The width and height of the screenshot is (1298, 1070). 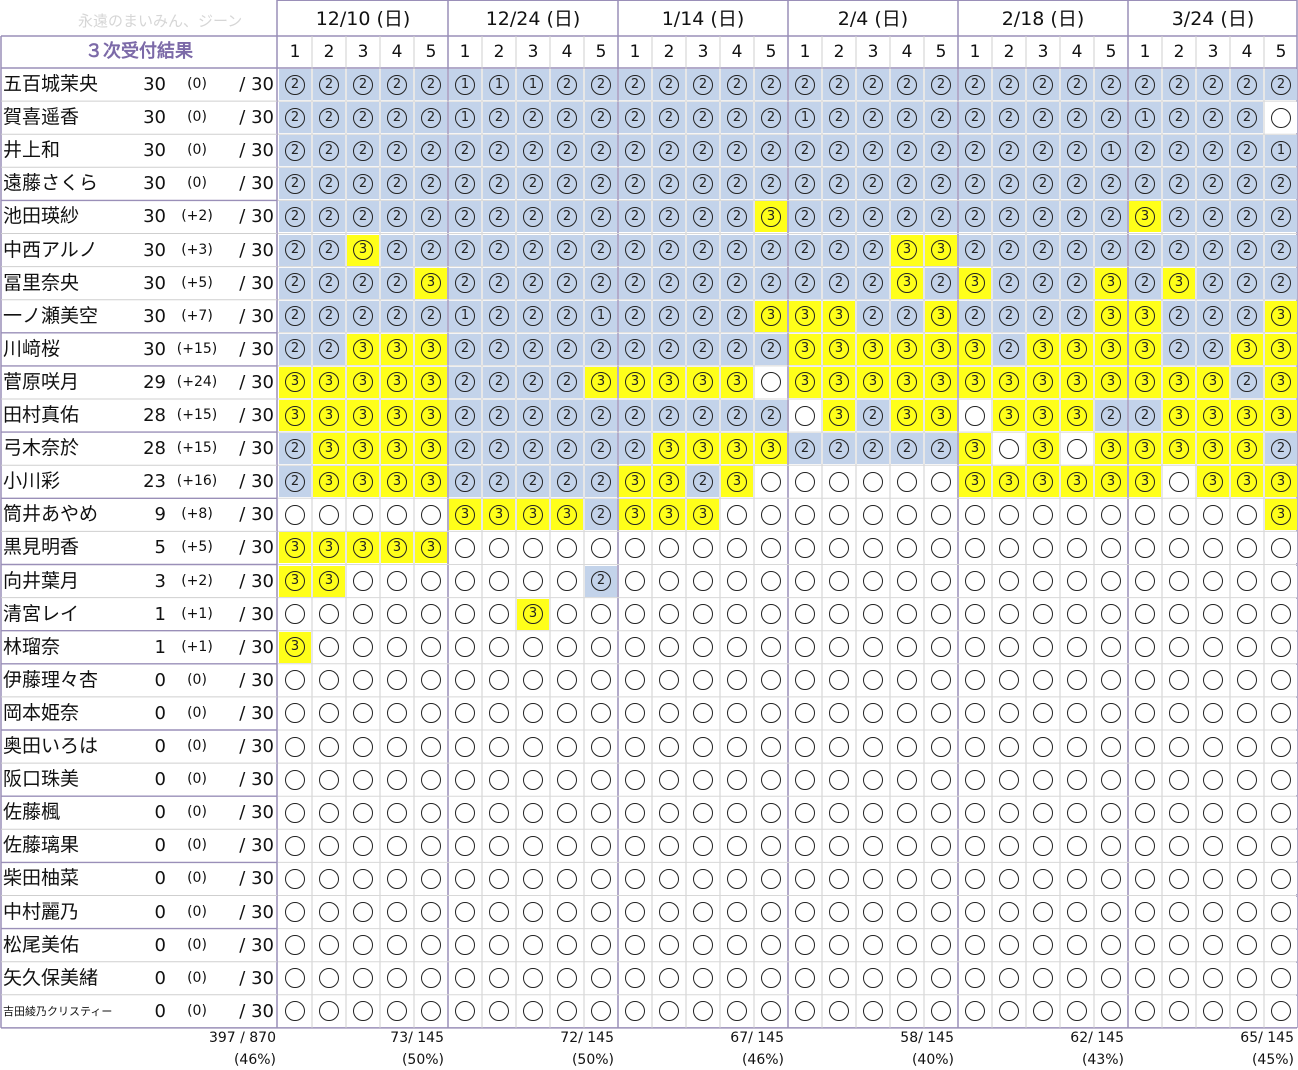 I want to click on result-cell: 1, so click(x=465, y=118).